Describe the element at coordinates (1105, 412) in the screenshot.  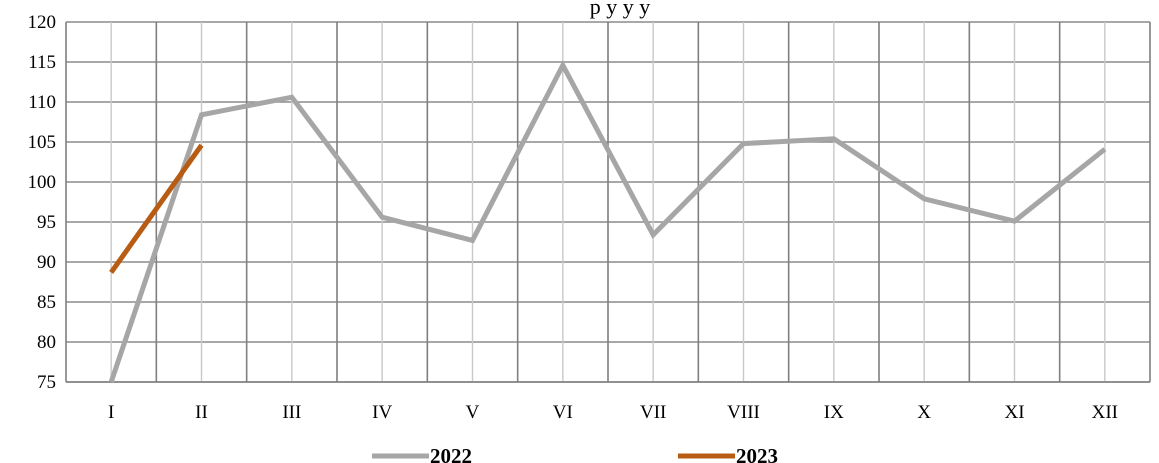
I see `x-tick-label: XII` at that location.